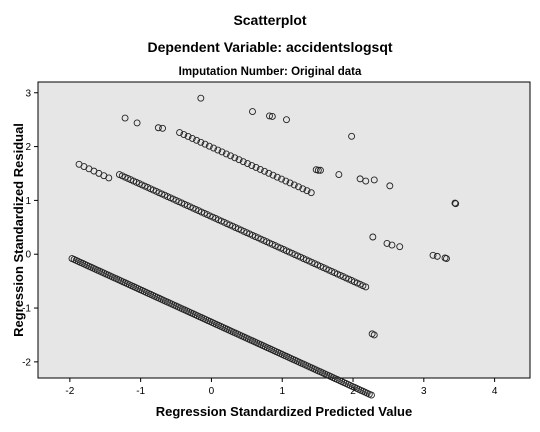 The height and width of the screenshot is (432, 540). I want to click on y-tick-label: -1, so click(26, 309).